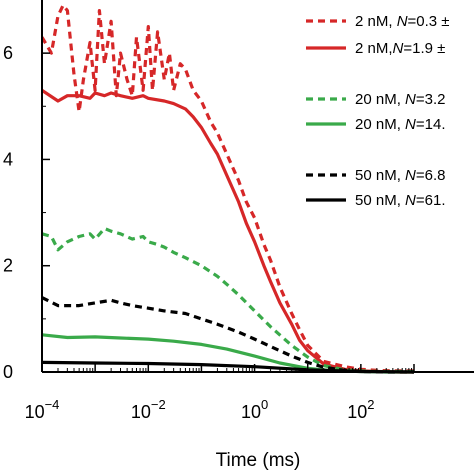  I want to click on x-tick-label: 10⁻⁴, so click(42, 409).